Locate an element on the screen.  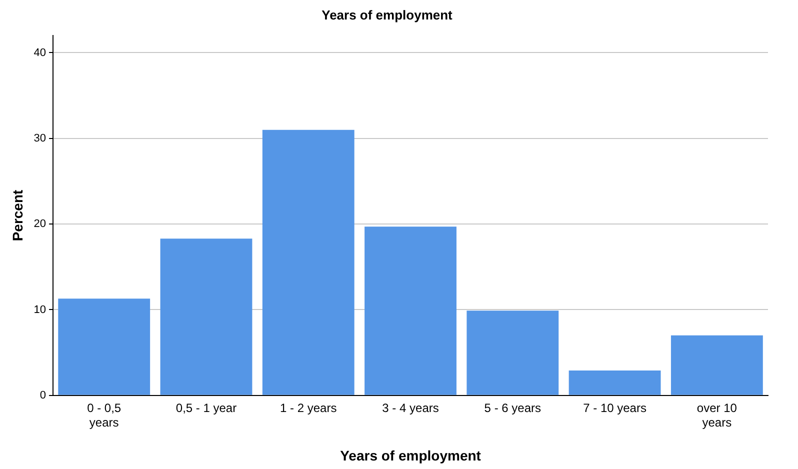
y-tick-label: 0 is located at coordinates (43, 395).